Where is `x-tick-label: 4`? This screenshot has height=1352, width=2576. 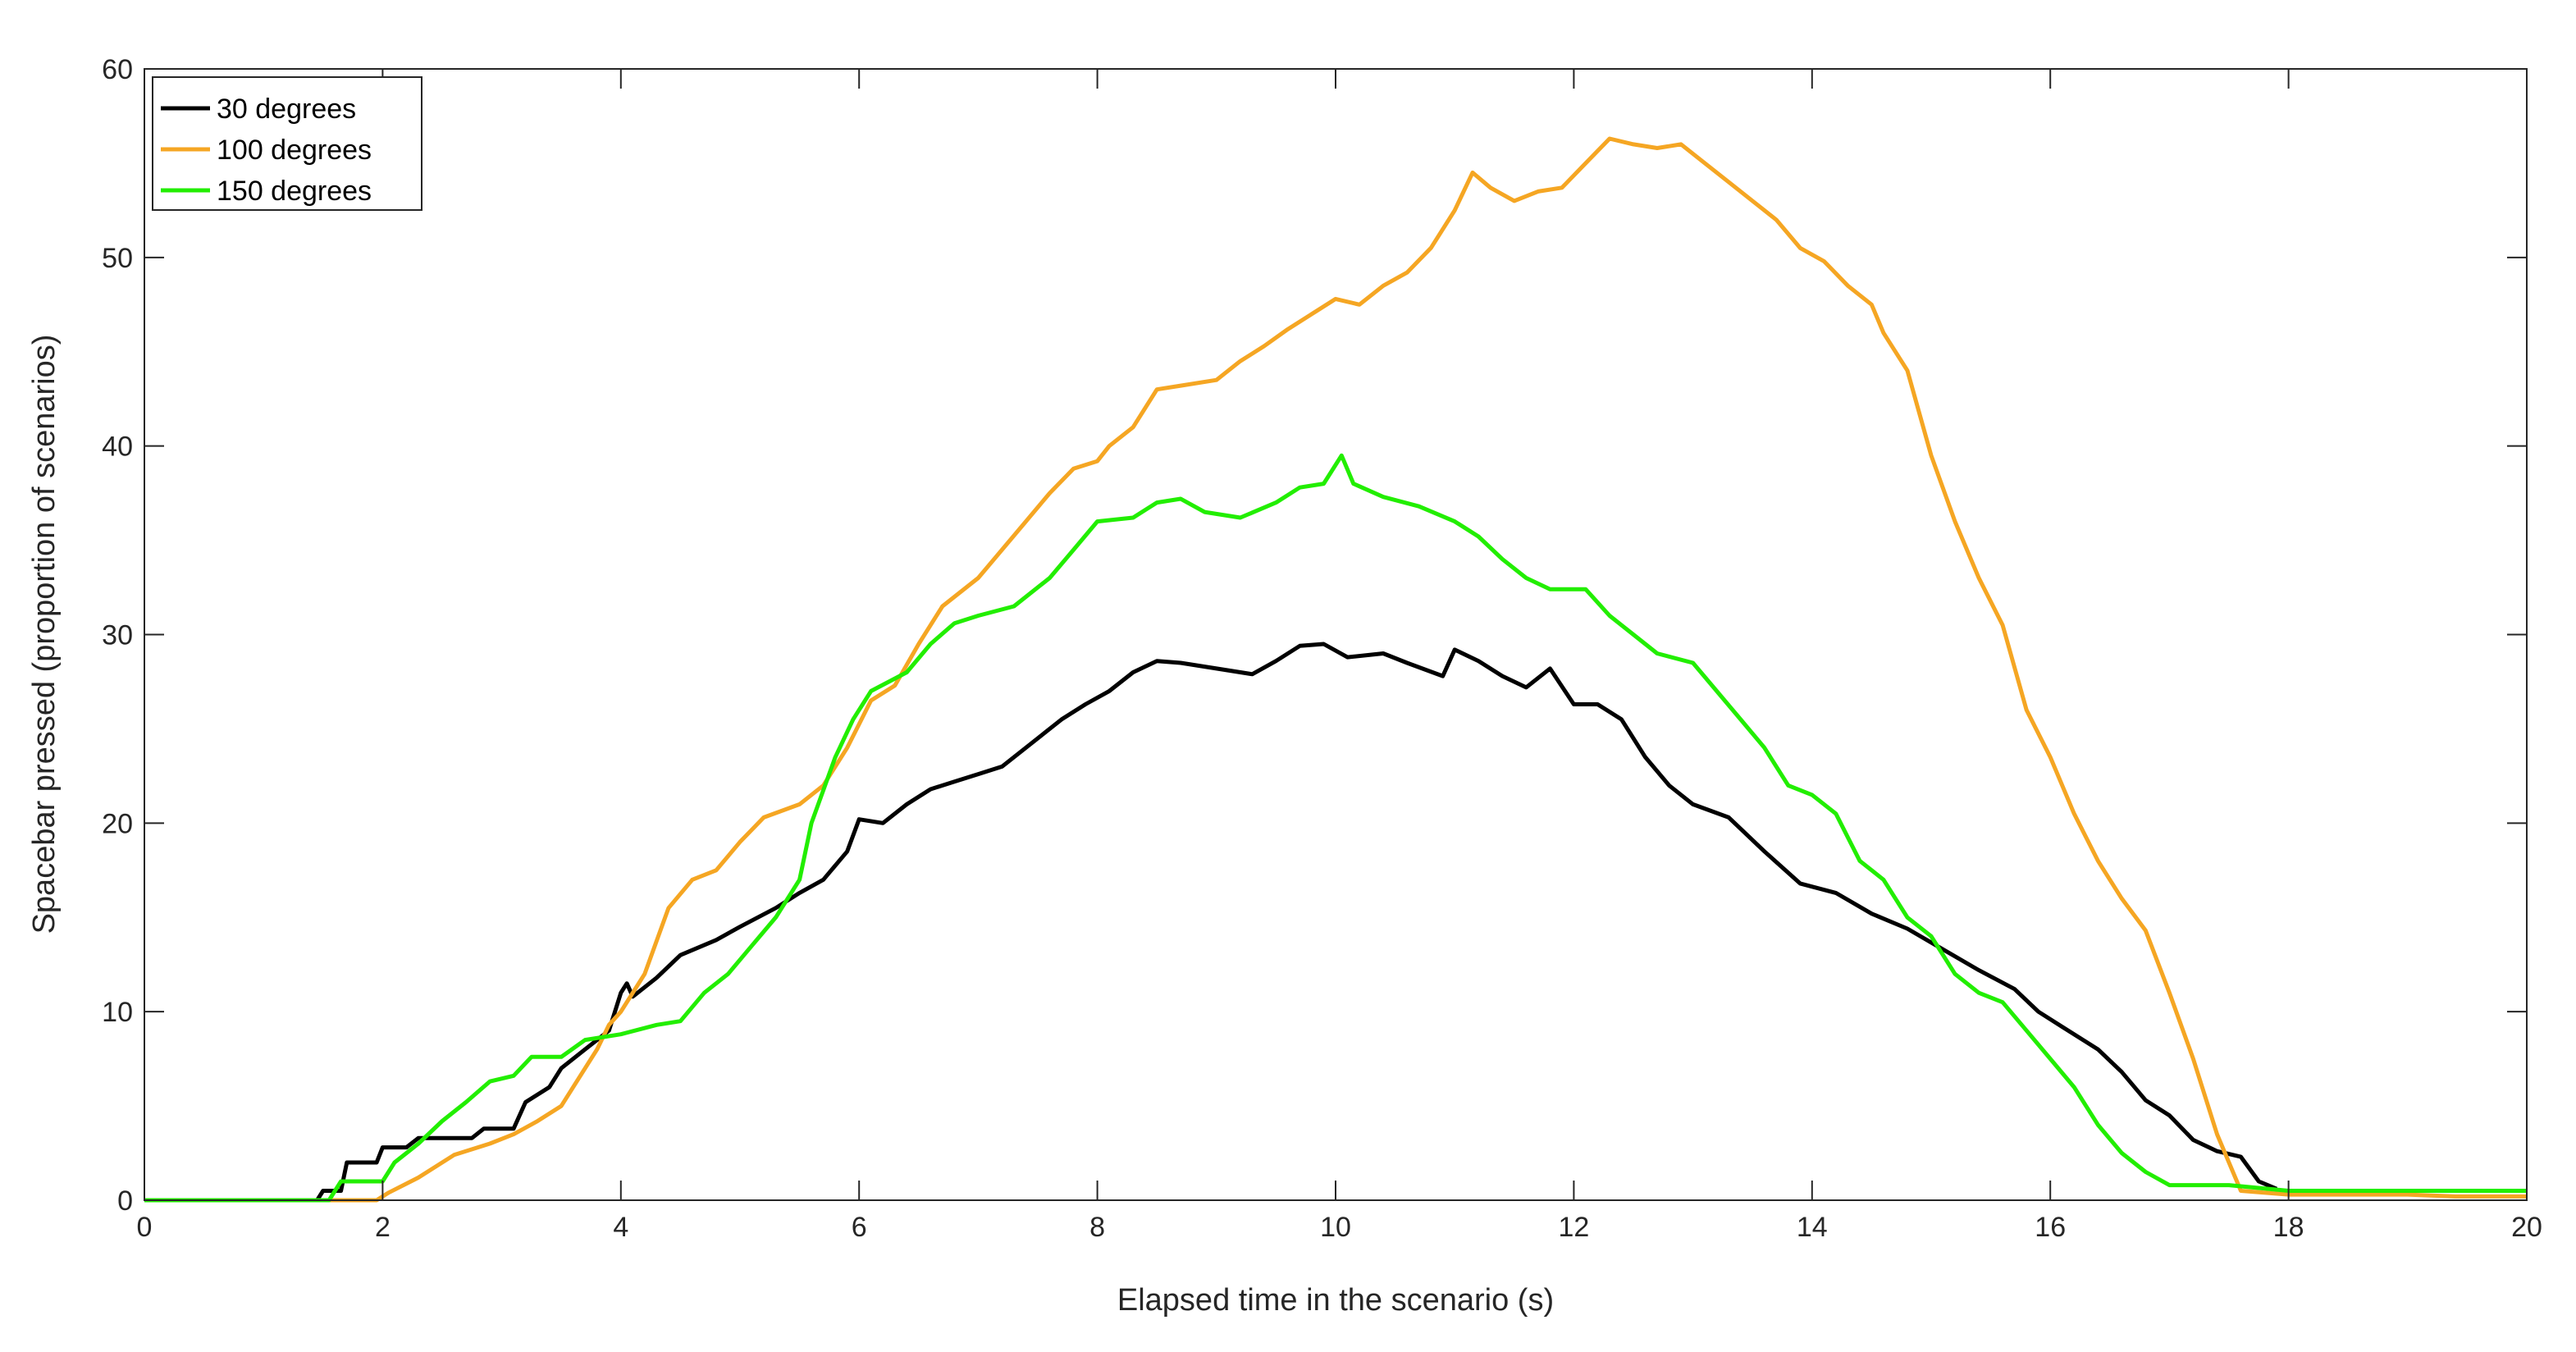 x-tick-label: 4 is located at coordinates (621, 1227).